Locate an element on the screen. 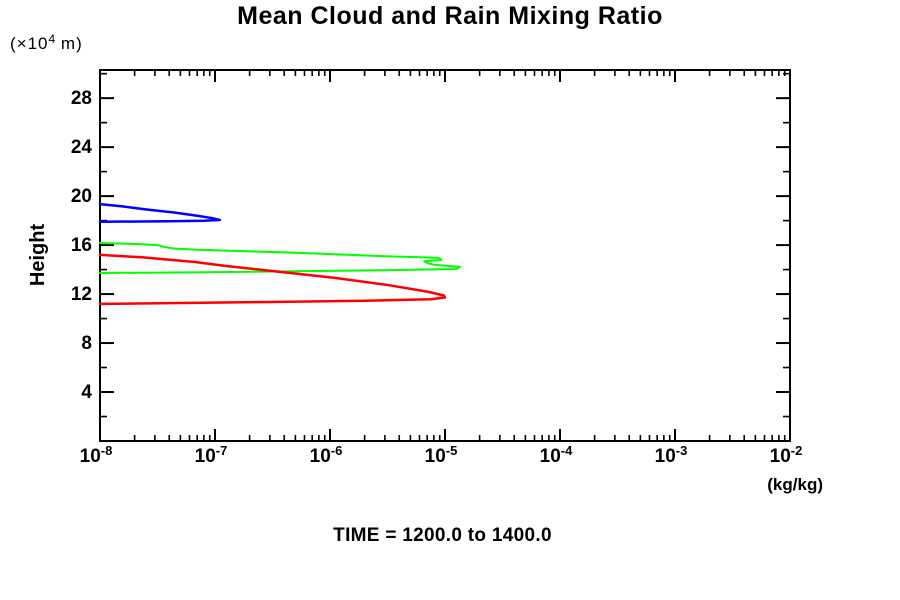  time-caption: TIME = 1200.0 to 1400.0 is located at coordinates (442, 535).